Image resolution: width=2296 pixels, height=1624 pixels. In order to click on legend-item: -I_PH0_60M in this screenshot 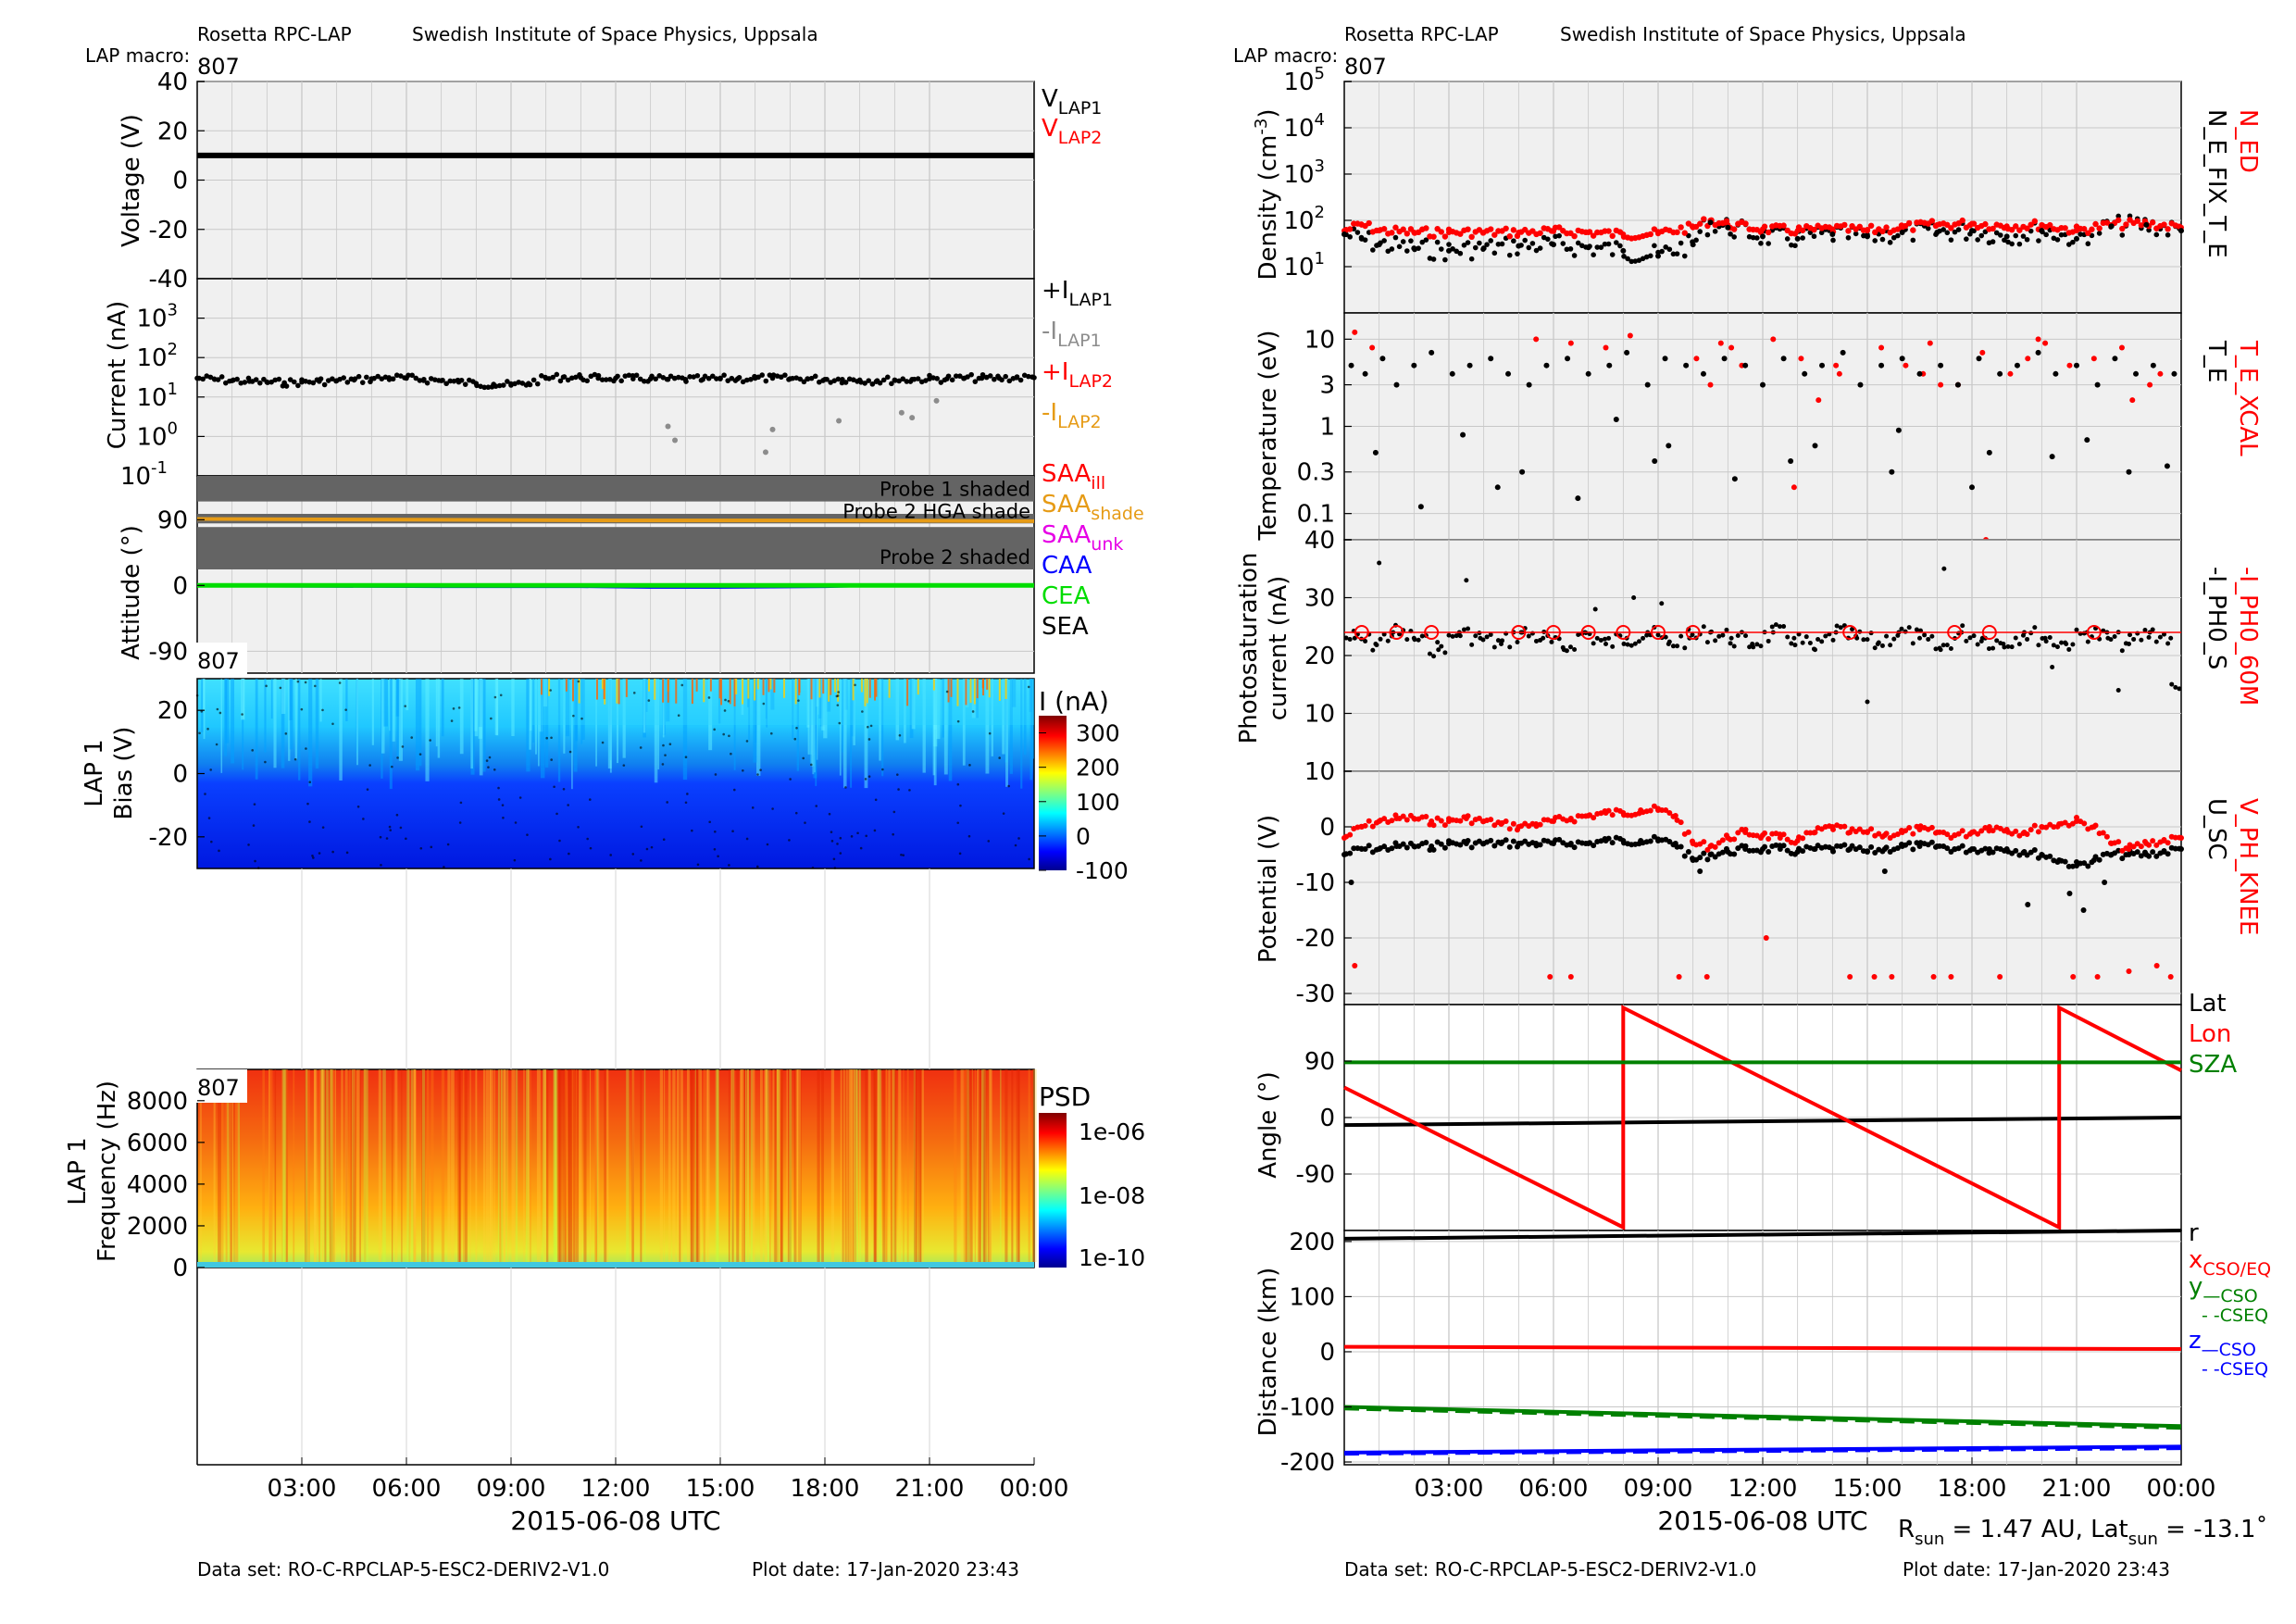, I will do `click(2248, 636)`.